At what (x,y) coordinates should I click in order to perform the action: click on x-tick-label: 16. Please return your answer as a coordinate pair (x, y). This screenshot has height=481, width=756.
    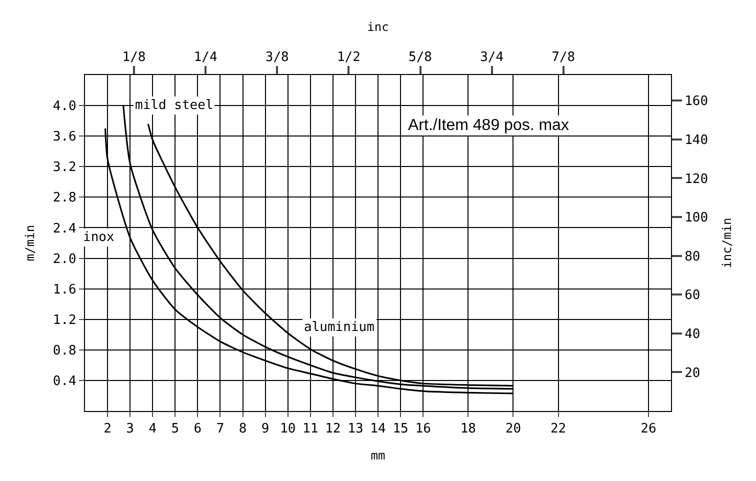
    Looking at the image, I should click on (423, 429).